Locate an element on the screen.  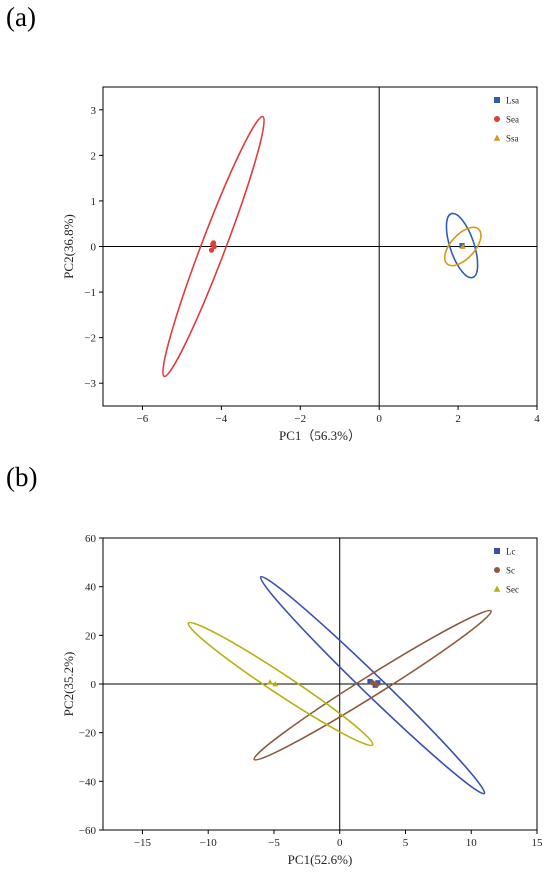
y-tick-label-b: 0 is located at coordinates (94, 685).